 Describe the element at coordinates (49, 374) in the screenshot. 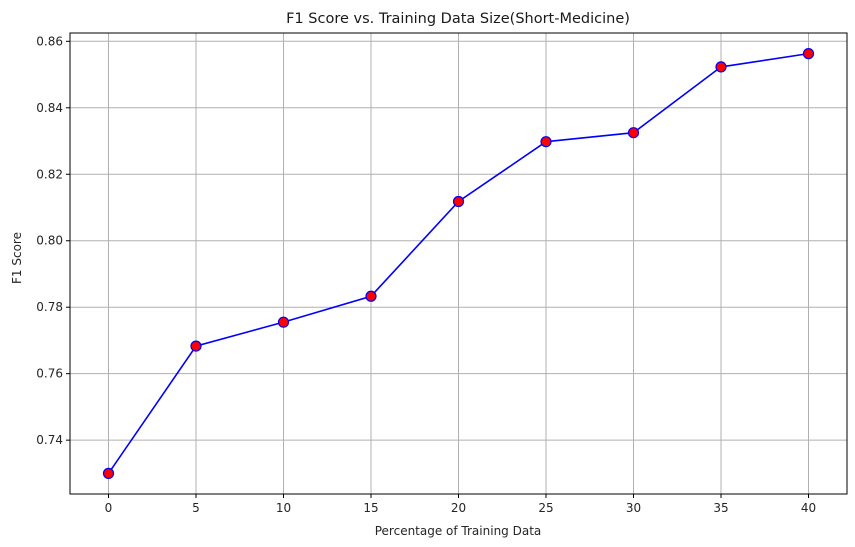

I see `y-tick-label: 0.76` at that location.